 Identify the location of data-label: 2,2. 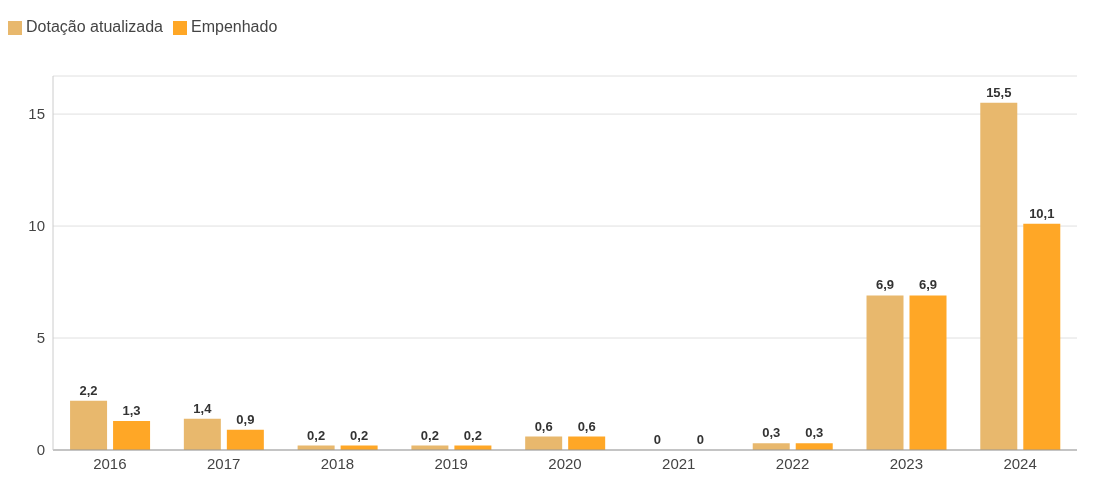
(88, 390).